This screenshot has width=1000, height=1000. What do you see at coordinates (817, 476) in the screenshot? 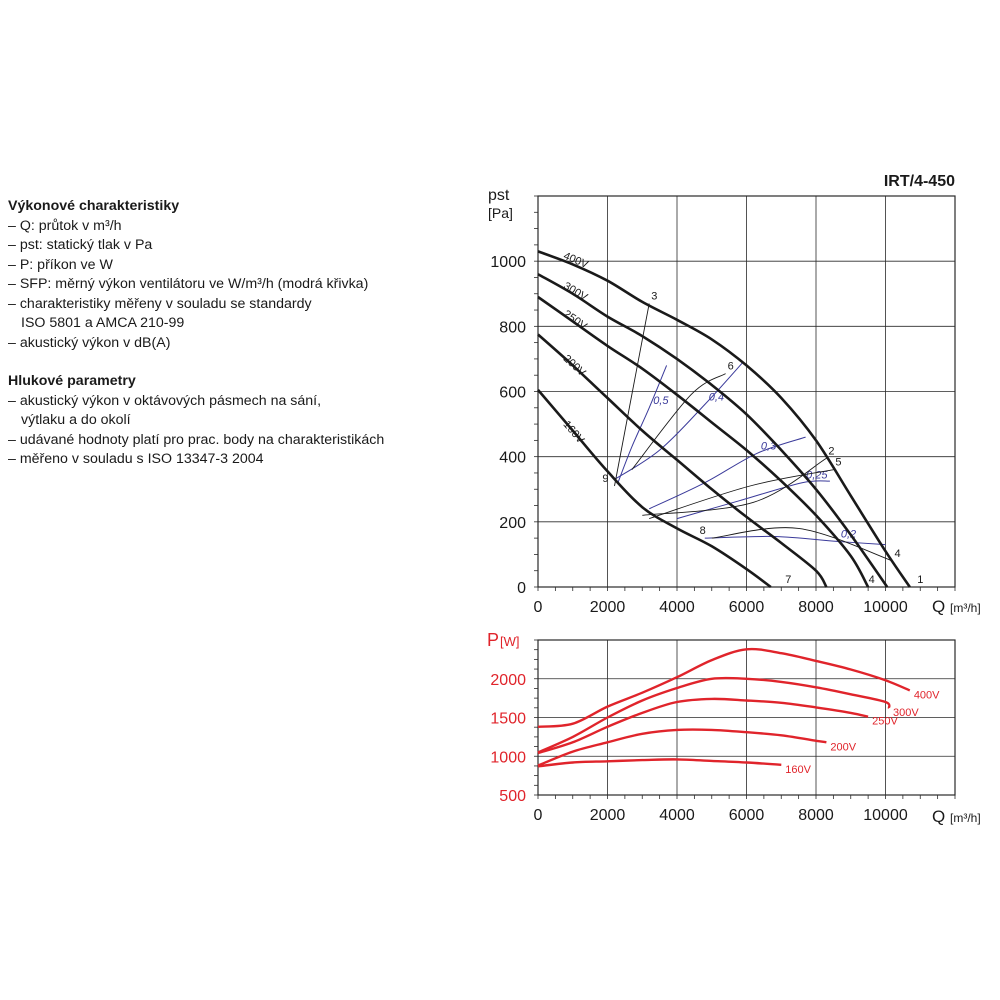
I see `sfp-label: 0,25` at bounding box center [817, 476].